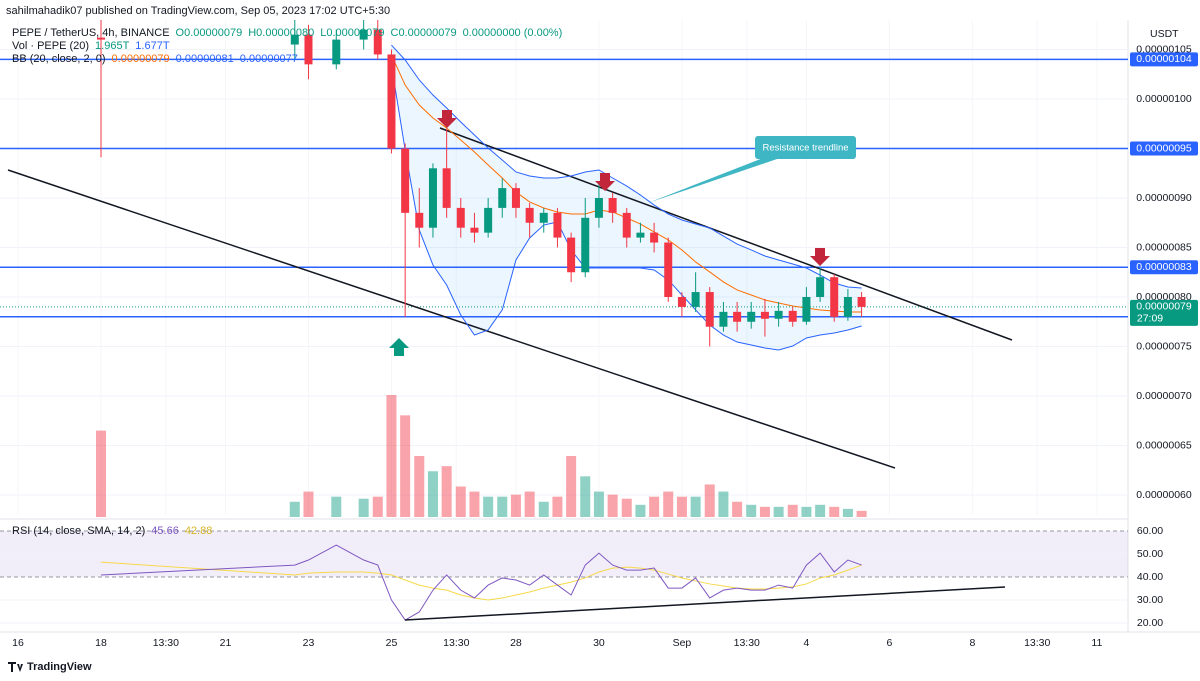 Image resolution: width=1200 pixels, height=681 pixels. Describe the element at coordinates (705, 603) in the screenshot. I see `rsi-support-line` at that location.